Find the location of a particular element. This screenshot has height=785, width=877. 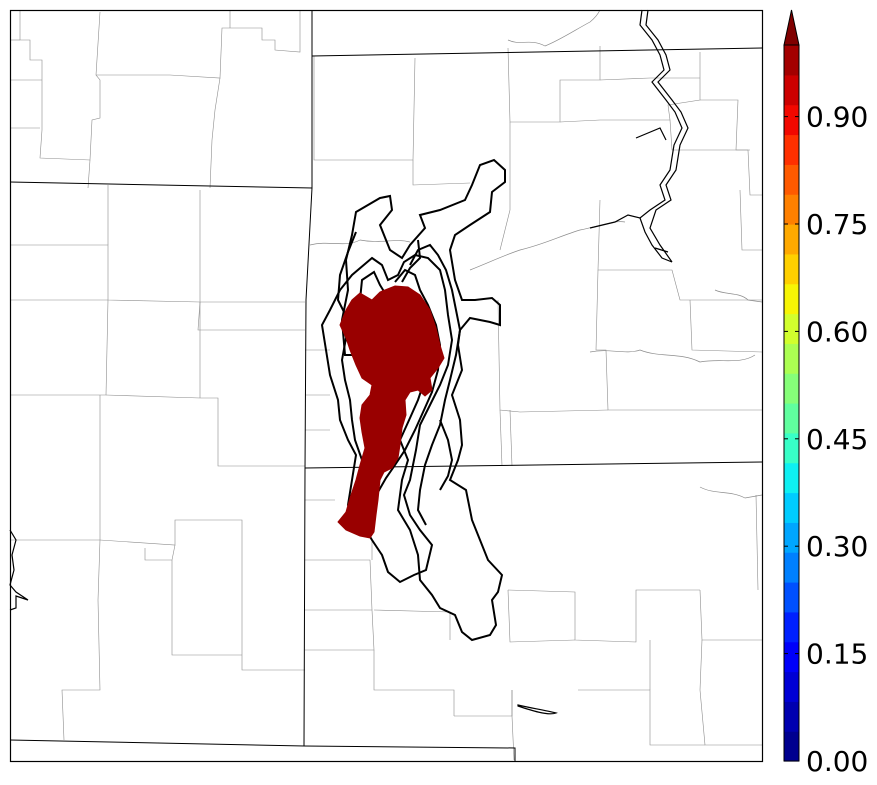

colorbar-tick-label: 0.00 is located at coordinates (837, 761).